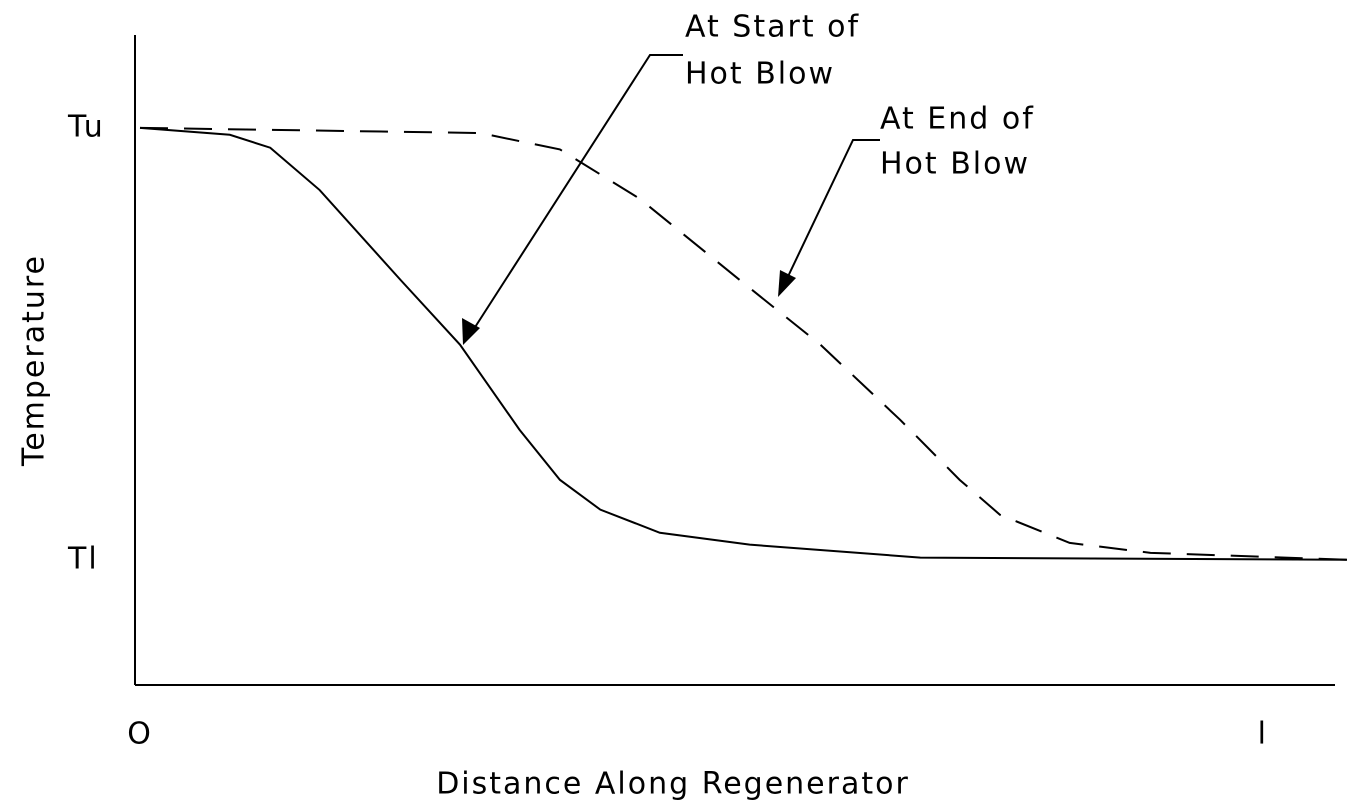  What do you see at coordinates (34, 360) in the screenshot?
I see `y-axis-label: Temperature` at bounding box center [34, 360].